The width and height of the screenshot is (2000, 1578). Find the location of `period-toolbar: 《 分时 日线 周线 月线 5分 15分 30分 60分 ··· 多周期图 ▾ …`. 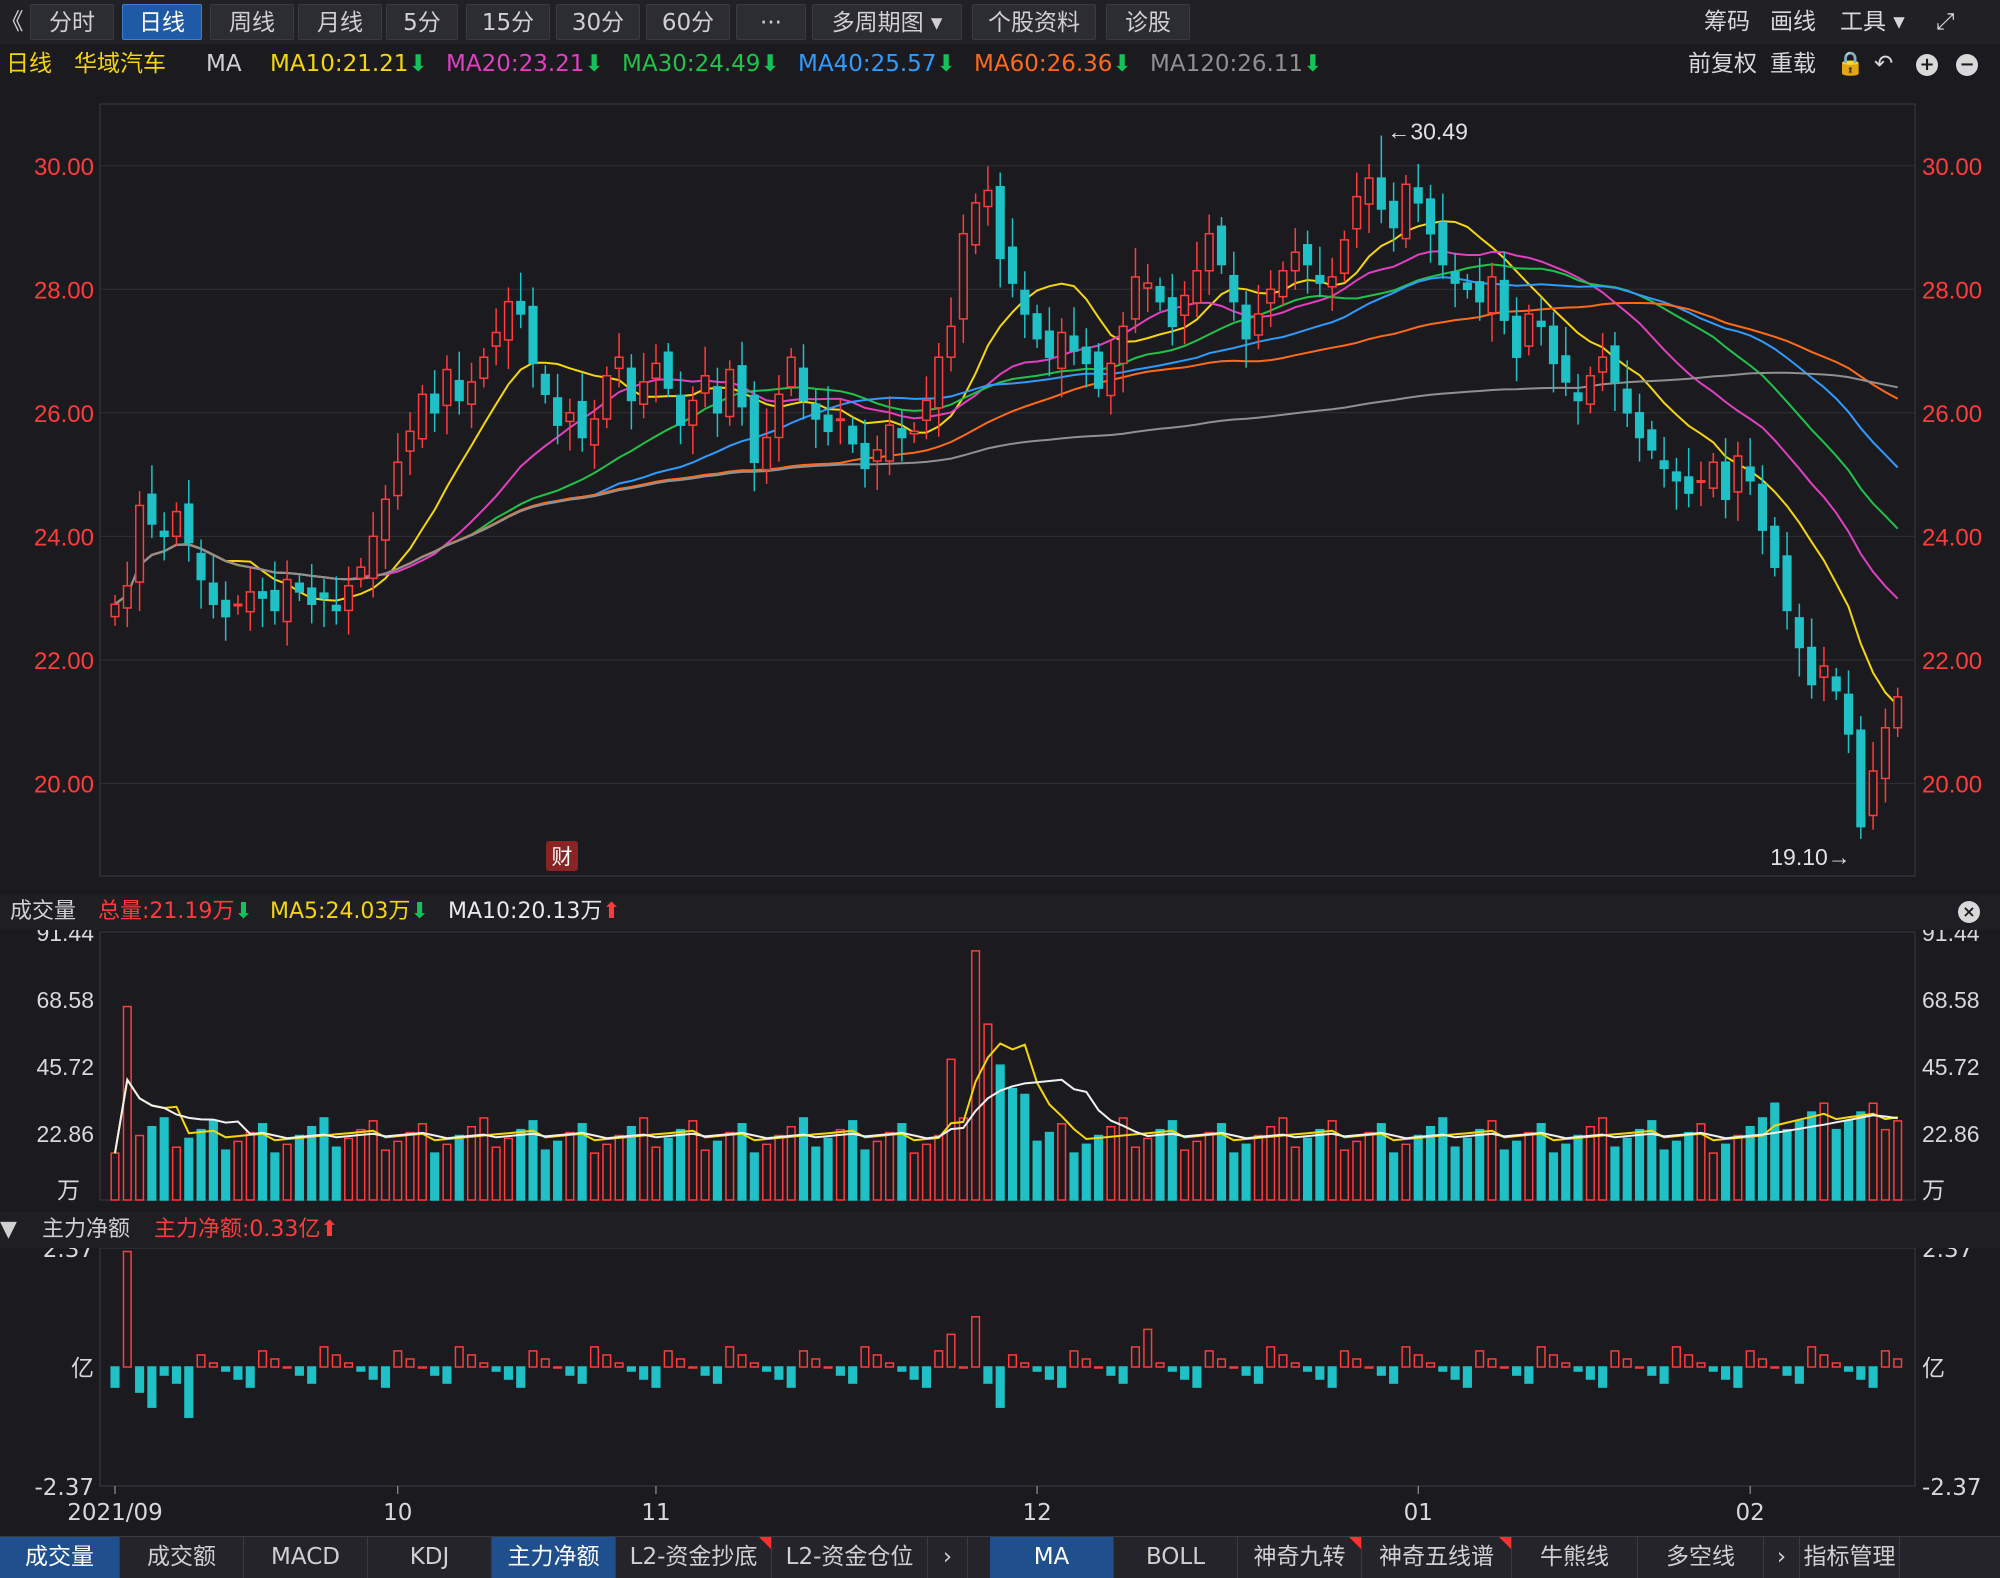

period-toolbar: 《 分时 日线 周线 月线 5分 15分 30分 60分 ··· 多周期图 ▾ … is located at coordinates (1000, 22).